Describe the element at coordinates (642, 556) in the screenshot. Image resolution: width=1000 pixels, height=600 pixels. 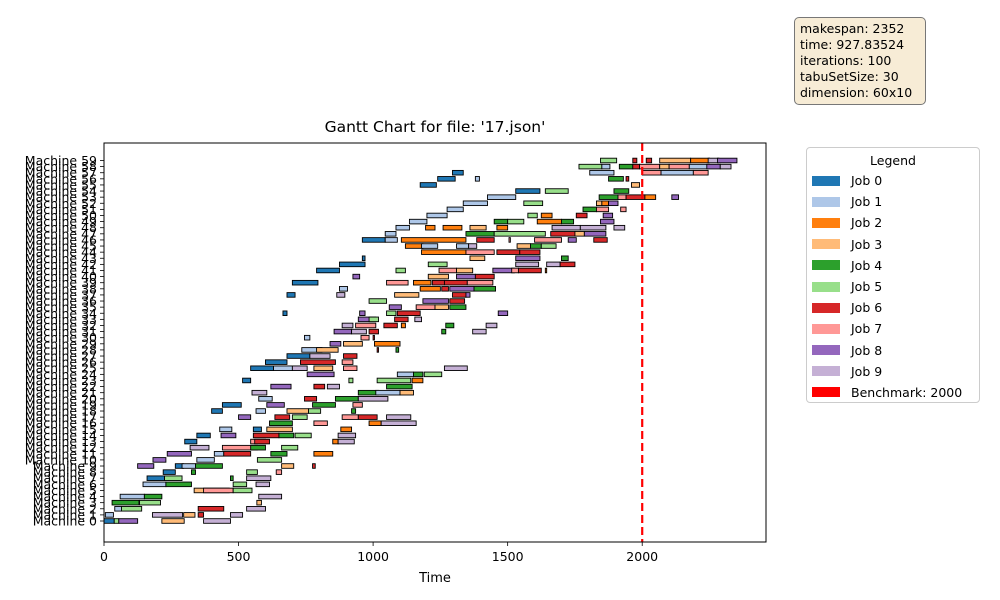
I see `x-tick-label: 2000` at that location.